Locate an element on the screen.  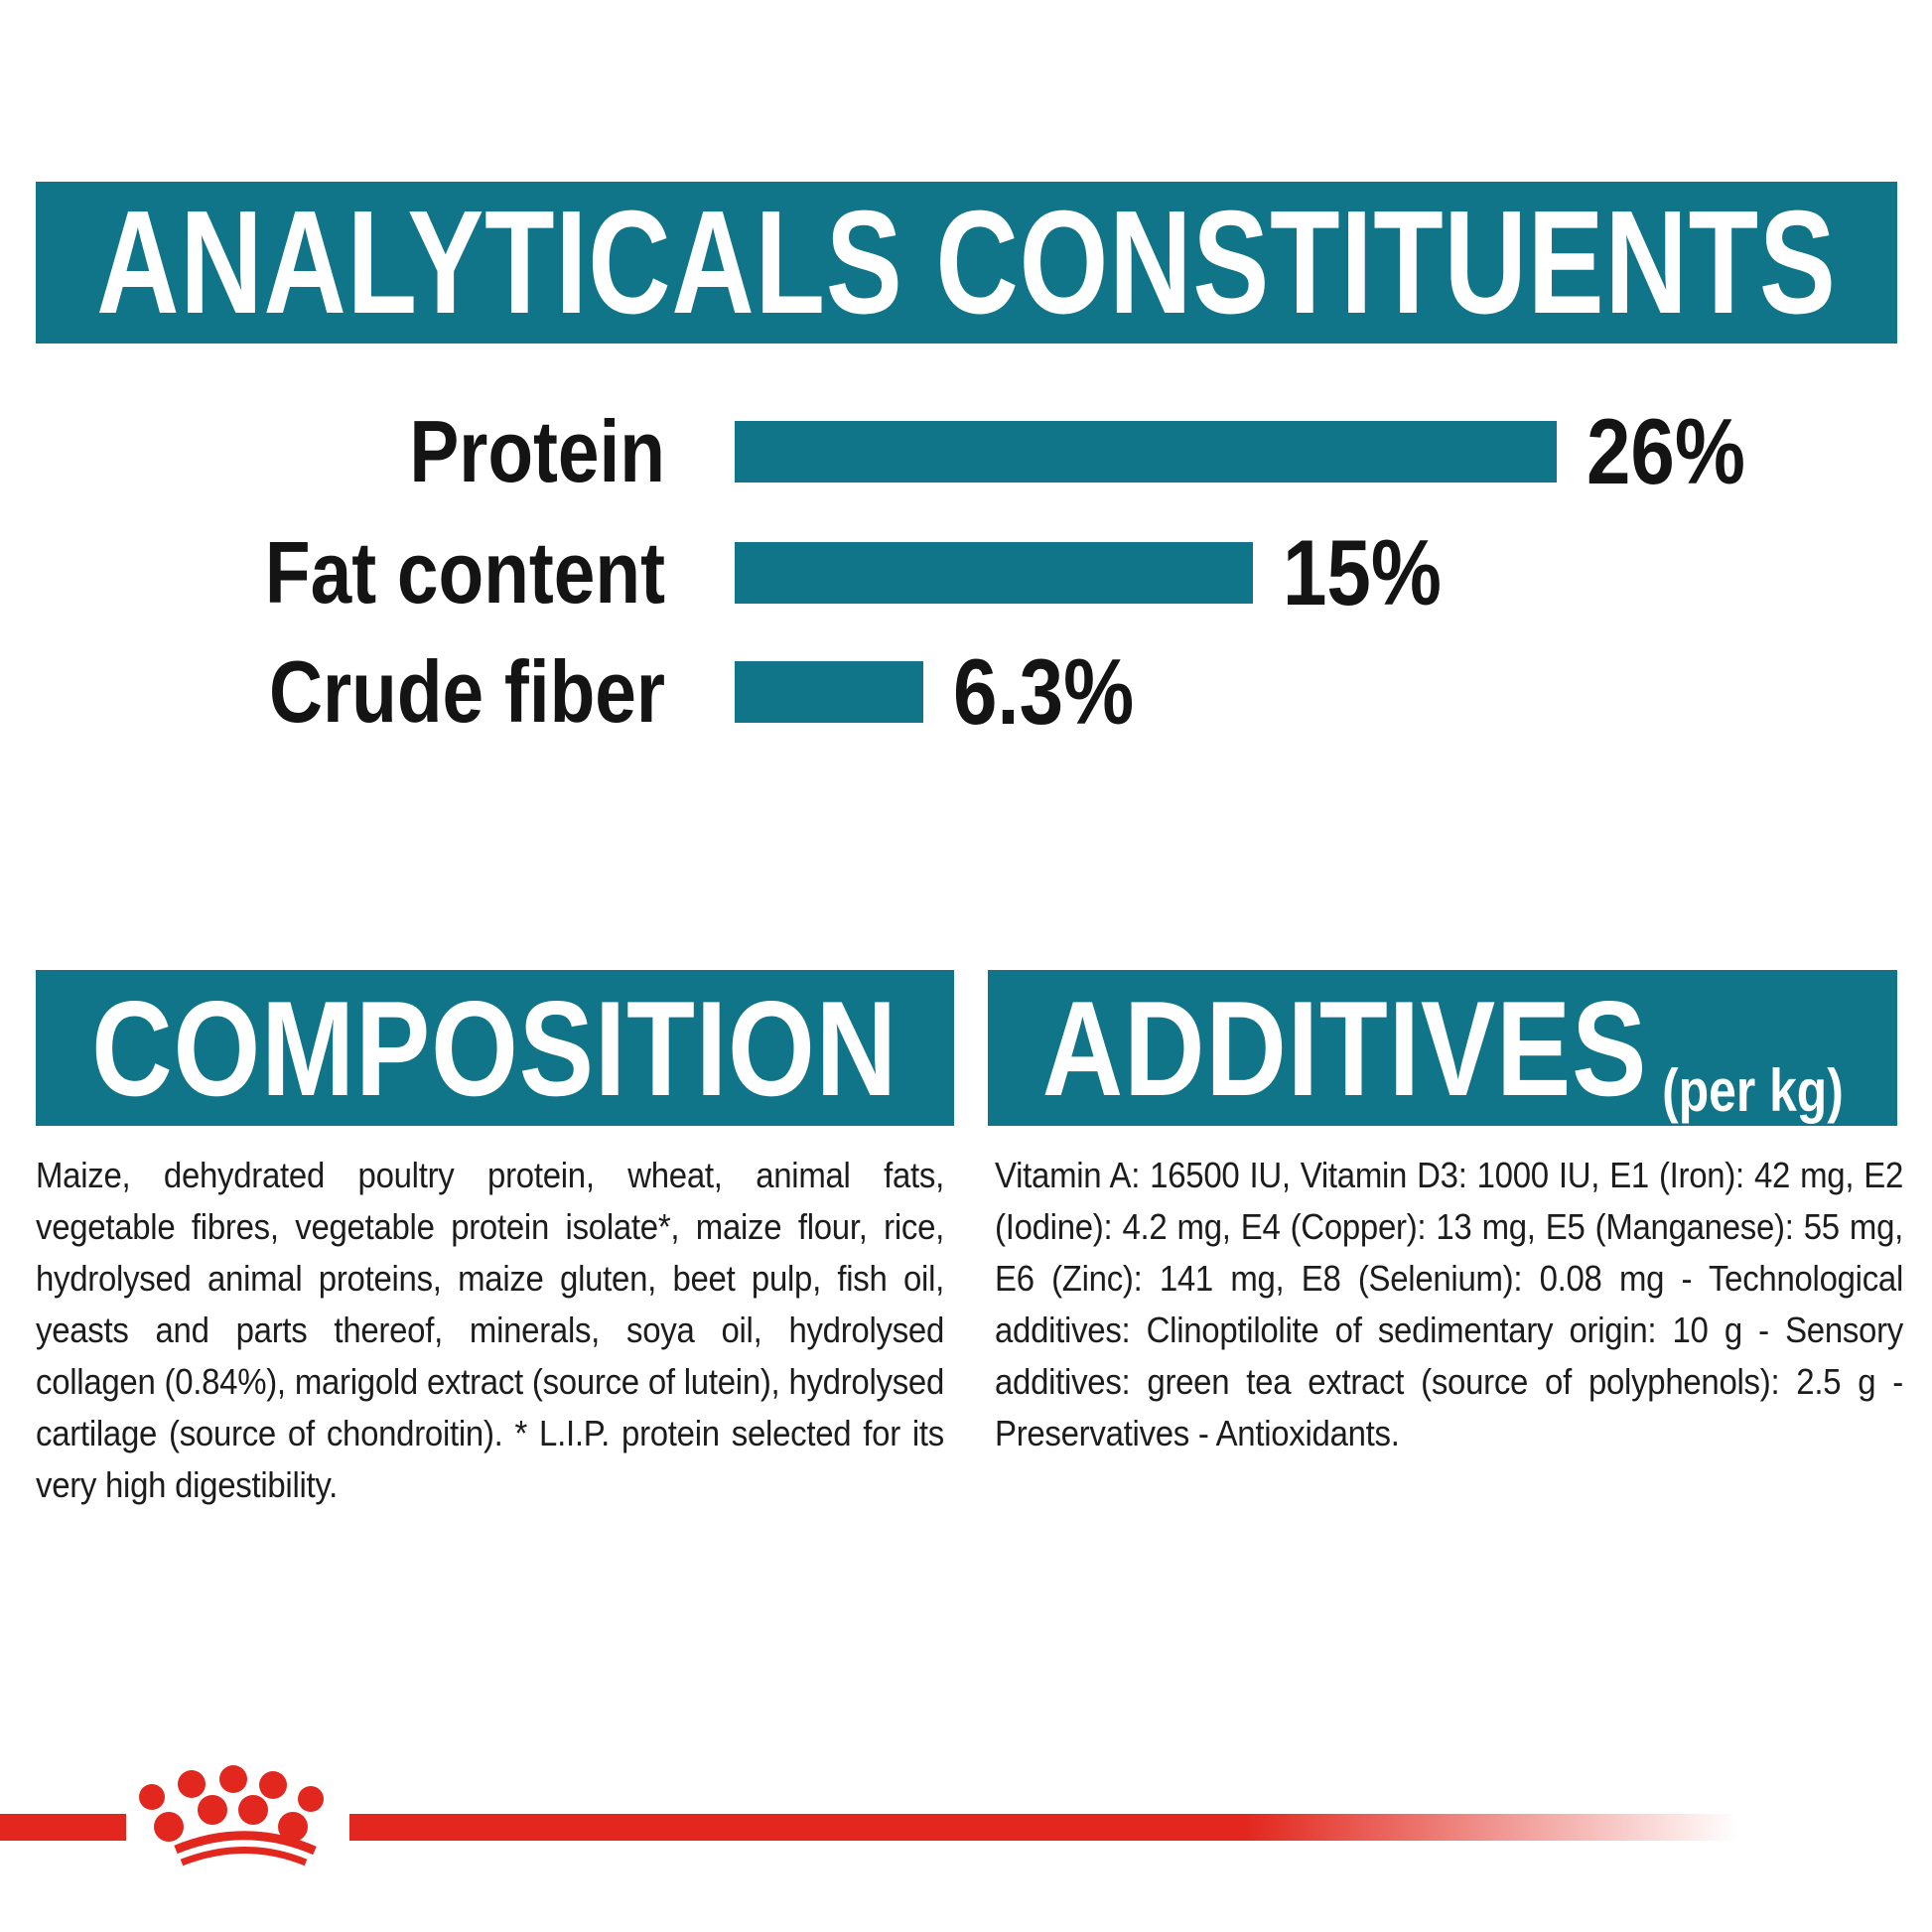
additives-title-main: ADDITIVES is located at coordinates (1345, 1048).